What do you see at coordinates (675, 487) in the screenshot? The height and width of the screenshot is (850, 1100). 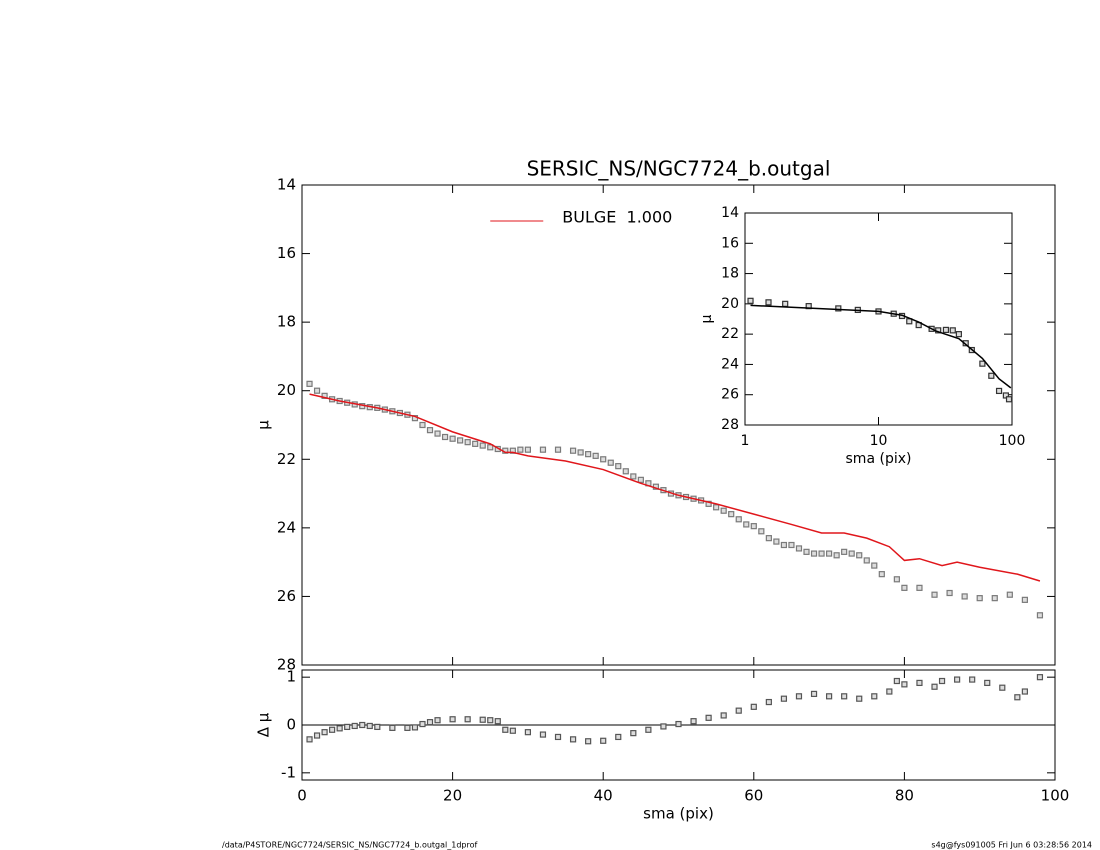 I see `model-line` at bounding box center [675, 487].